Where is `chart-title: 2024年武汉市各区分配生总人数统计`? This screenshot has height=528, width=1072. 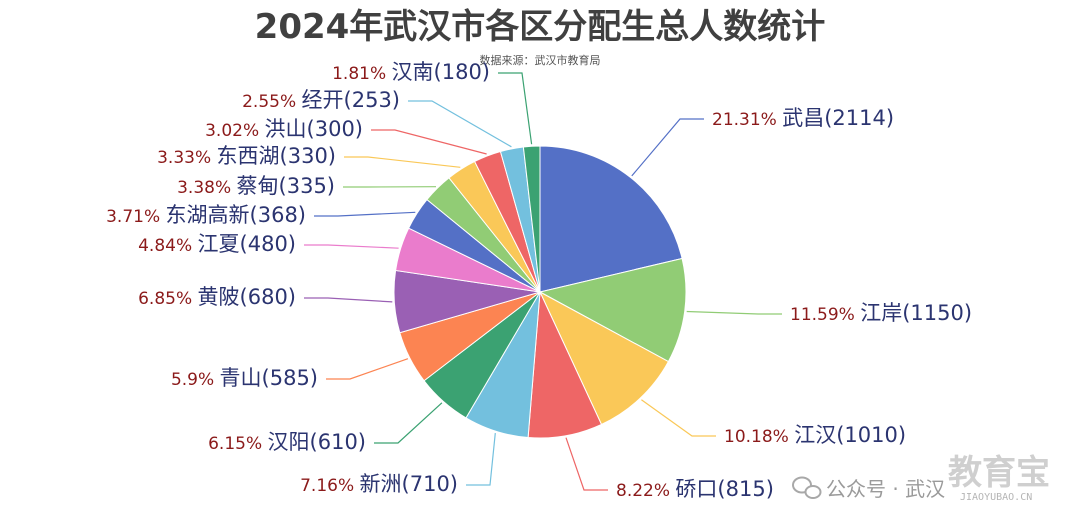
chart-title: 2024年武汉市各区分配生总人数统计 is located at coordinates (540, 27).